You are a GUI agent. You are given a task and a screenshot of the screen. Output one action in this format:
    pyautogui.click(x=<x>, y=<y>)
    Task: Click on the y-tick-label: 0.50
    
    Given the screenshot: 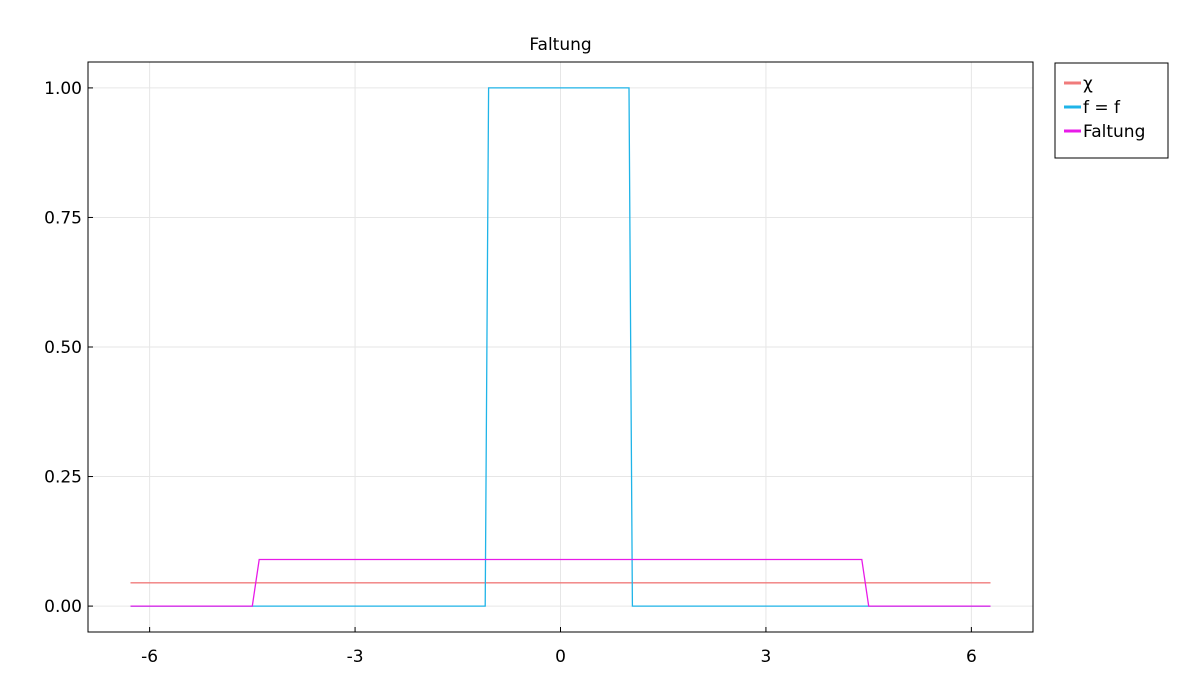 What is the action you would take?
    pyautogui.click(x=63, y=348)
    